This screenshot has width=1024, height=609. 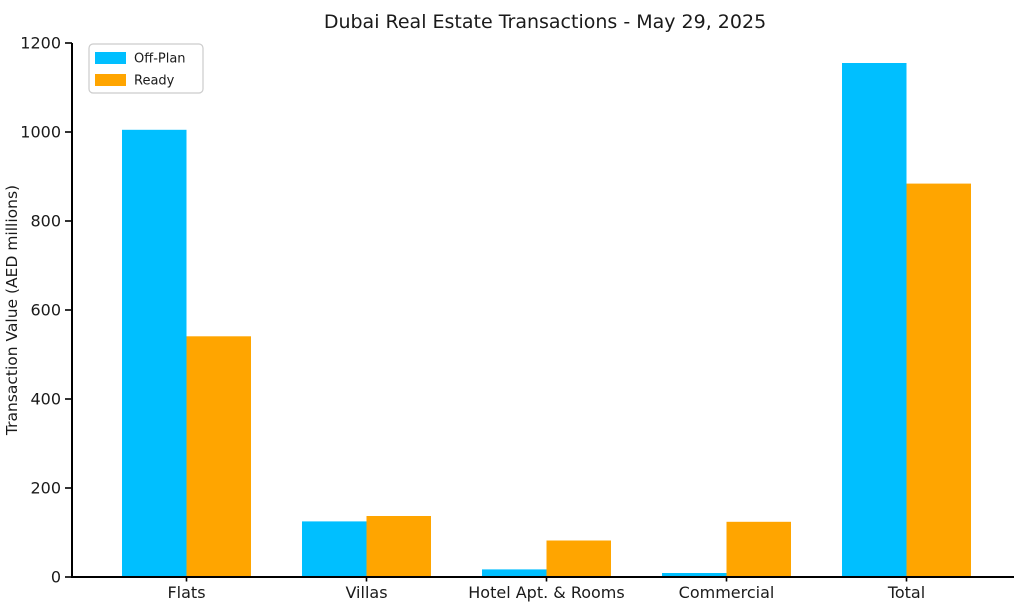 I want to click on bar-off-plan-flats, so click(x=154, y=353).